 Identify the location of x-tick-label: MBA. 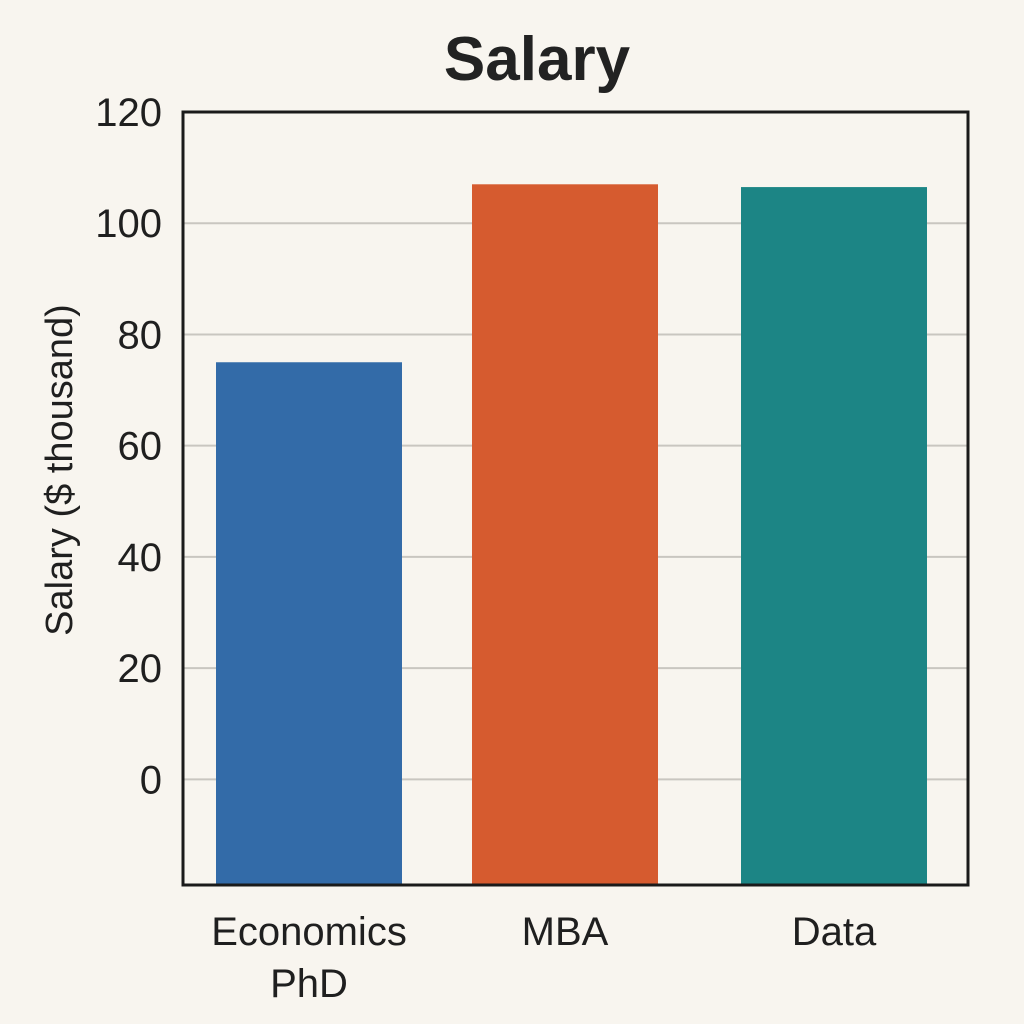
(565, 932).